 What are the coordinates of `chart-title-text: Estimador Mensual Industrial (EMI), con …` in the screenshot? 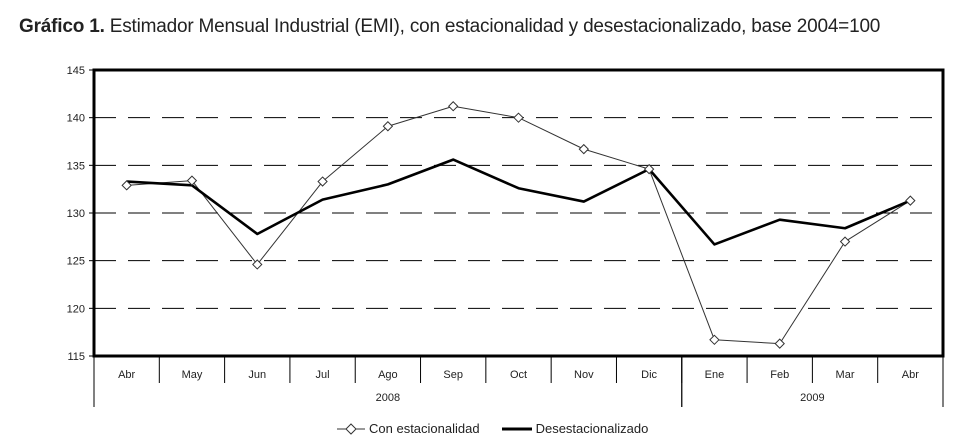 It's located at (495, 26).